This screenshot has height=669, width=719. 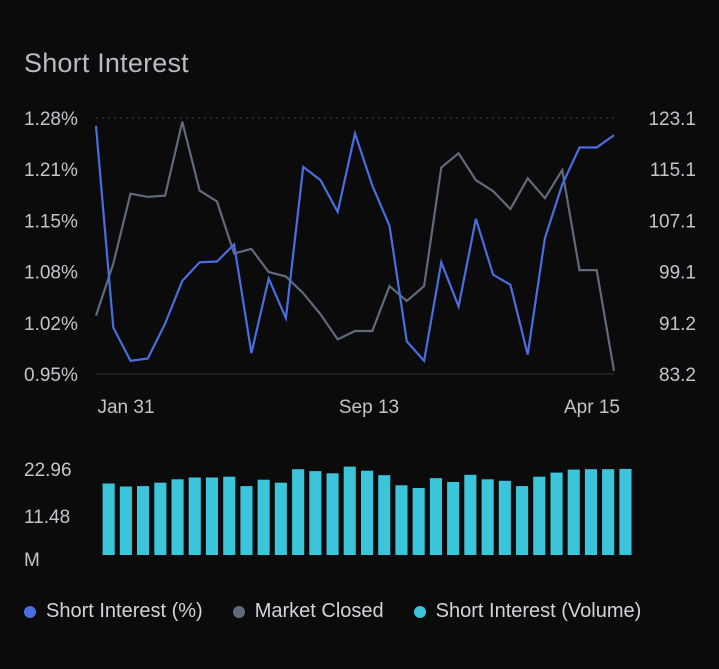 I want to click on x-axis-ticks: Jan 31 Sep 13 Apr 15, so click(x=358, y=407).